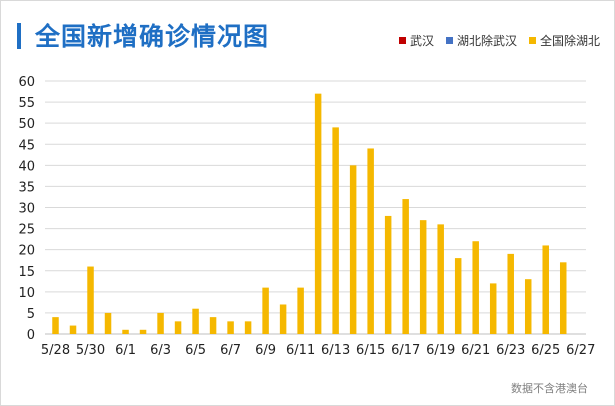  Describe the element at coordinates (26, 166) in the screenshot. I see `y-tick-label: 40` at that location.